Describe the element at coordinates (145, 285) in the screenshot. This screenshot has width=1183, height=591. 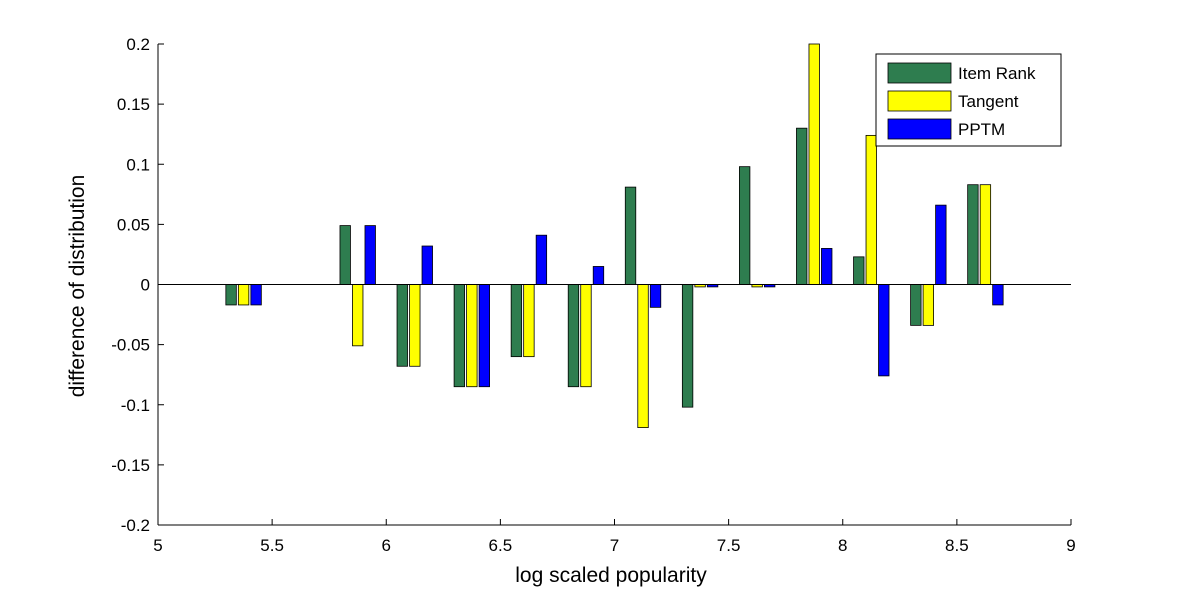
I see `y-tick-label: 0` at that location.